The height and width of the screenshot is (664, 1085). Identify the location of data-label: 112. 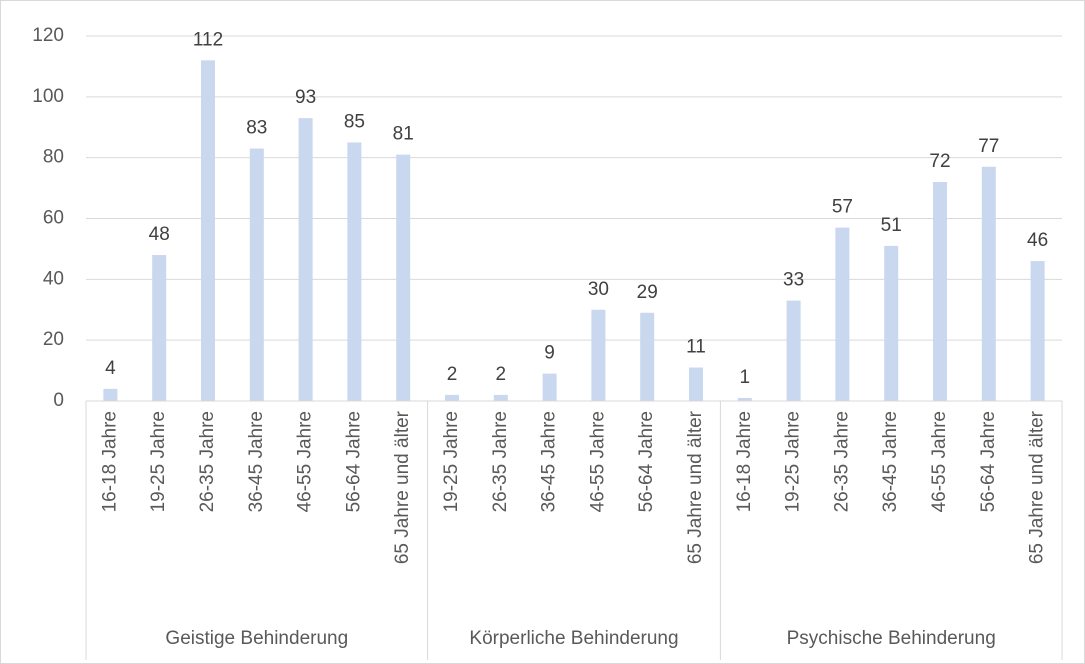
(208, 39).